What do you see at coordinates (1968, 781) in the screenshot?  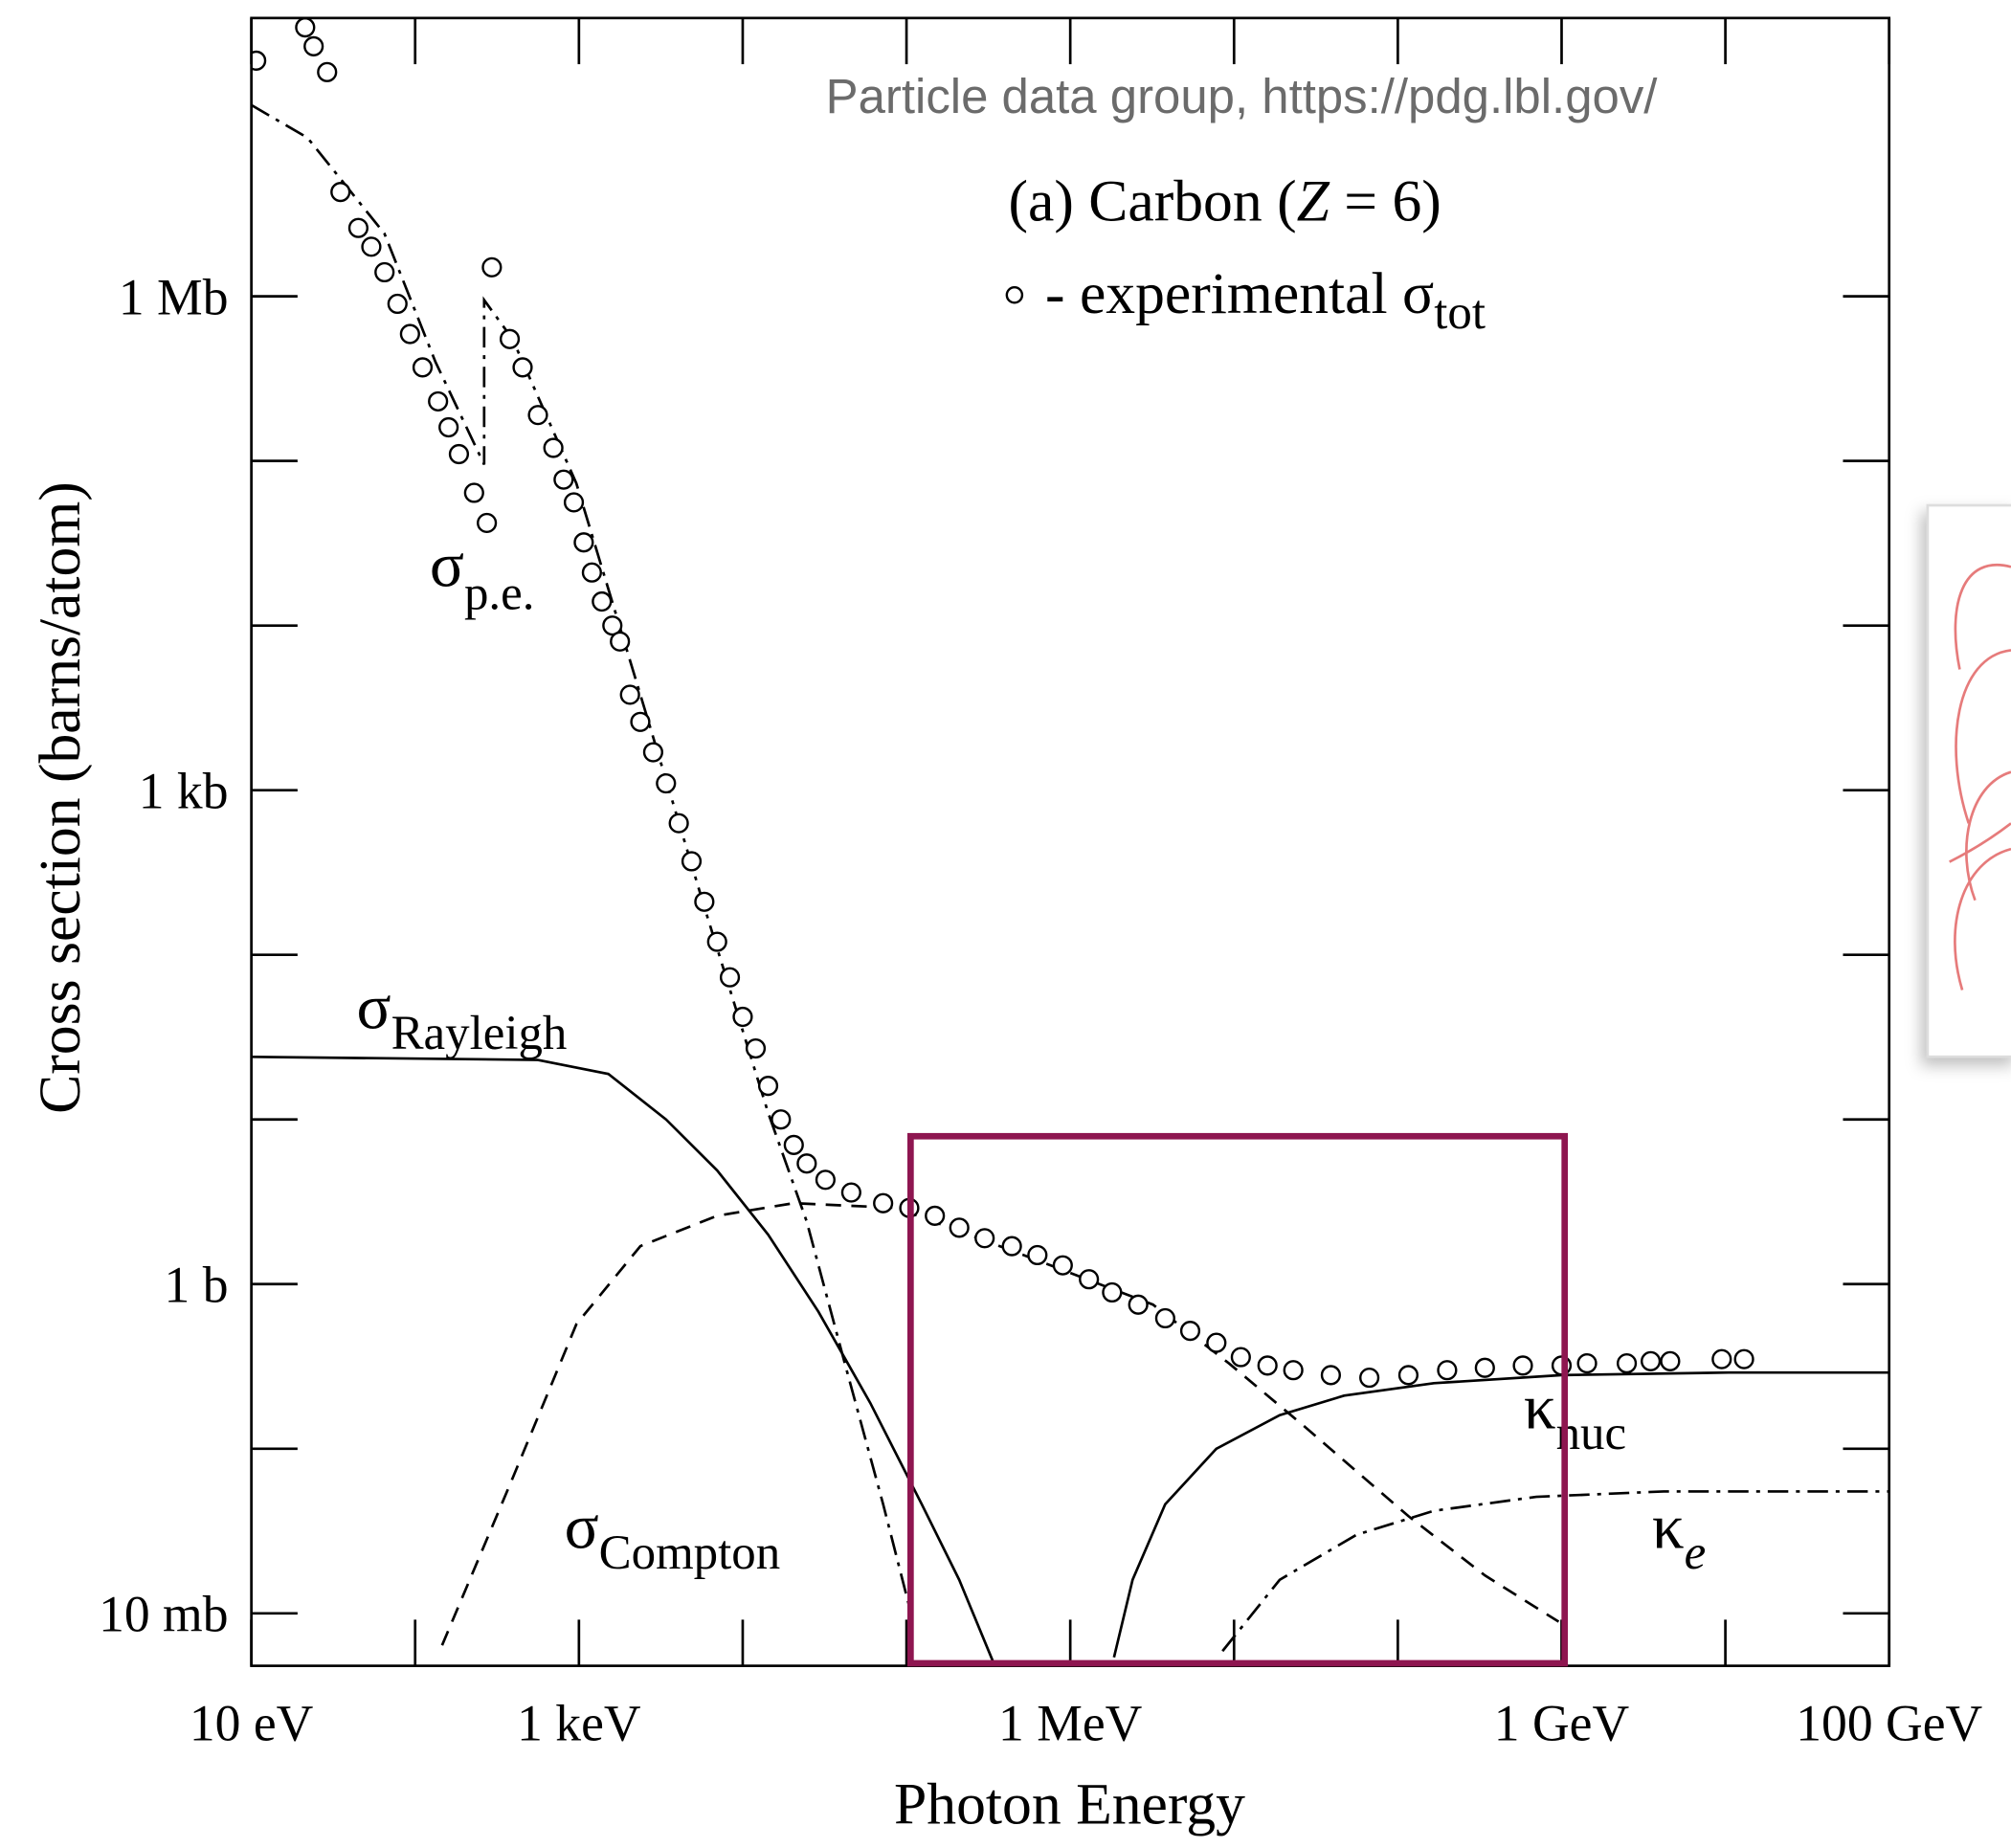 I see `side-figure` at bounding box center [1968, 781].